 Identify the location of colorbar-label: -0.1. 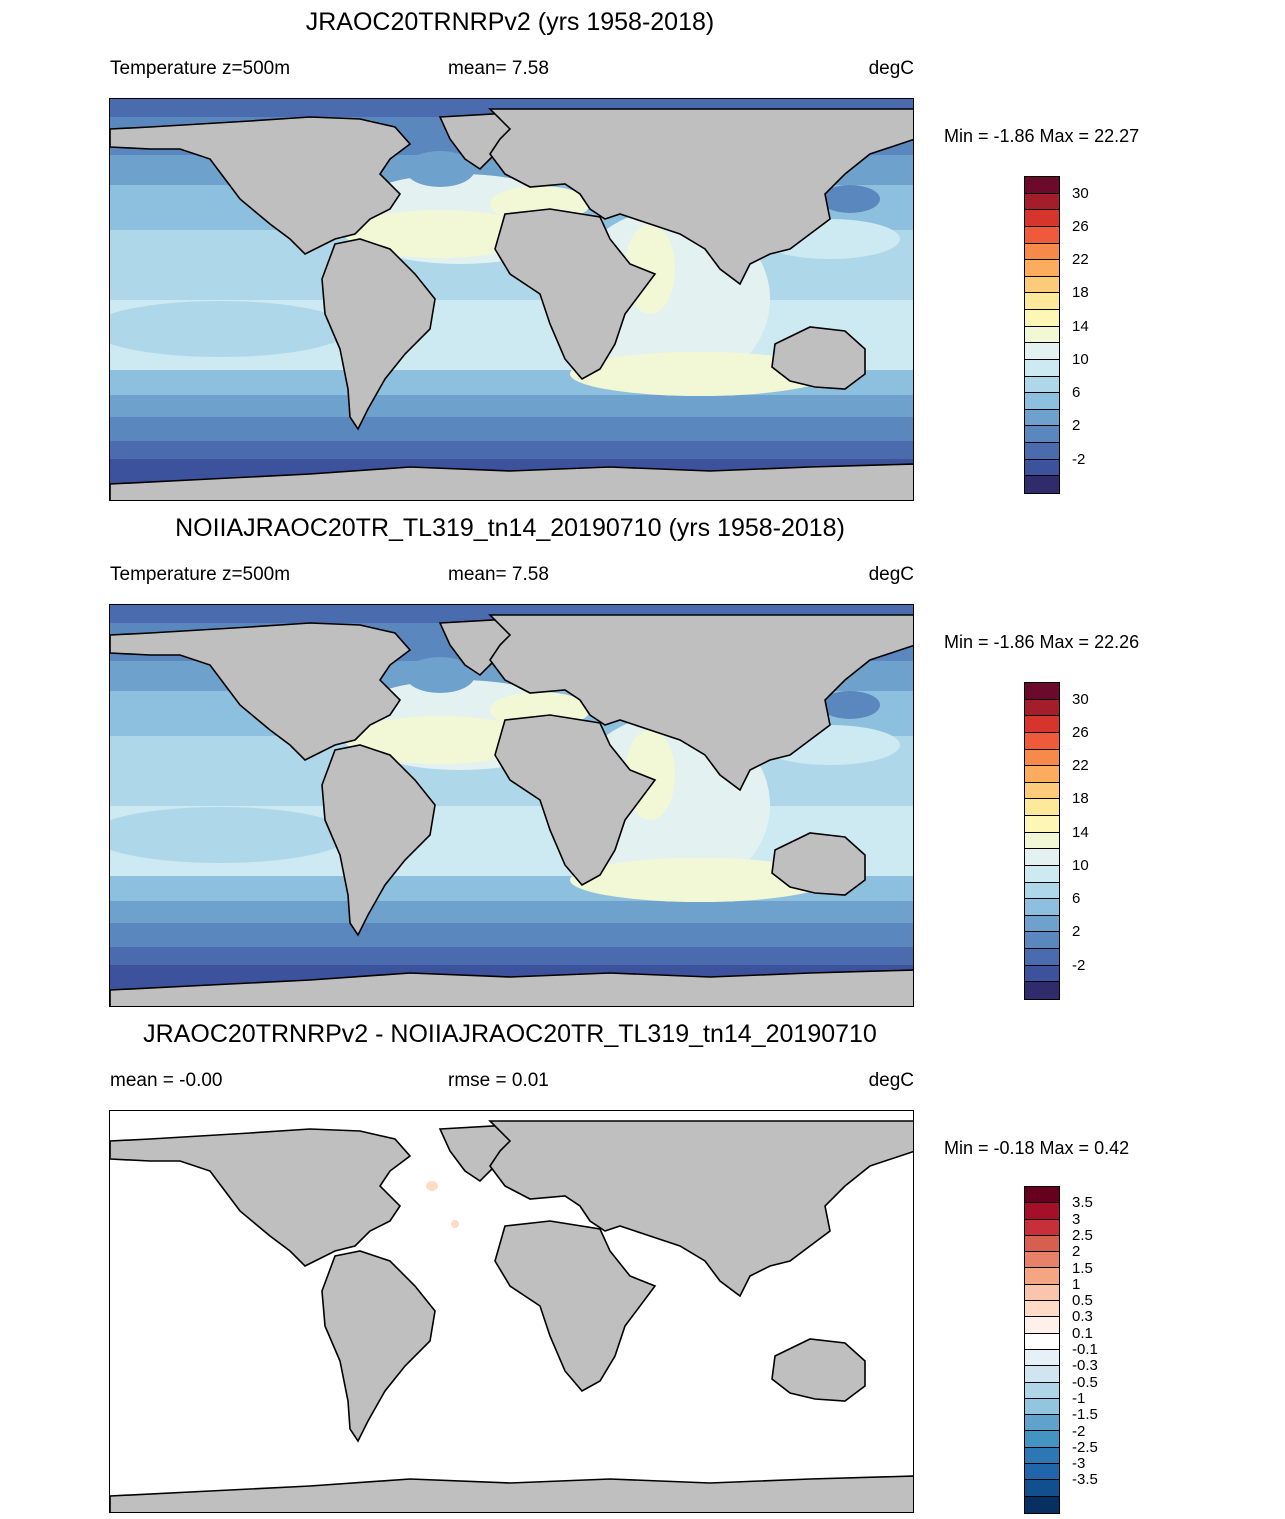
(1085, 1349).